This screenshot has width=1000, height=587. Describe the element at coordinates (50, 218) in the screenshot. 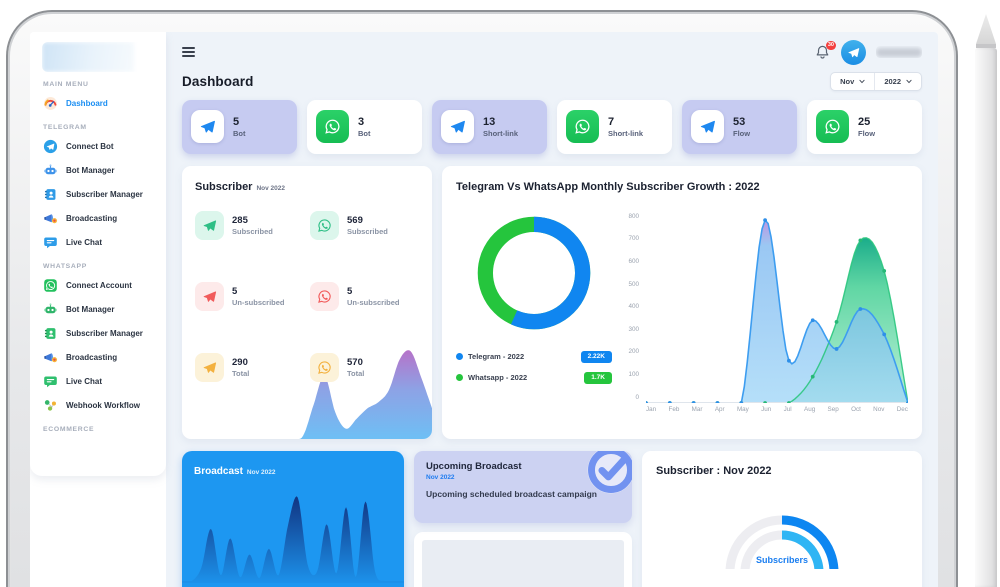

I see `megaphone-icon` at that location.